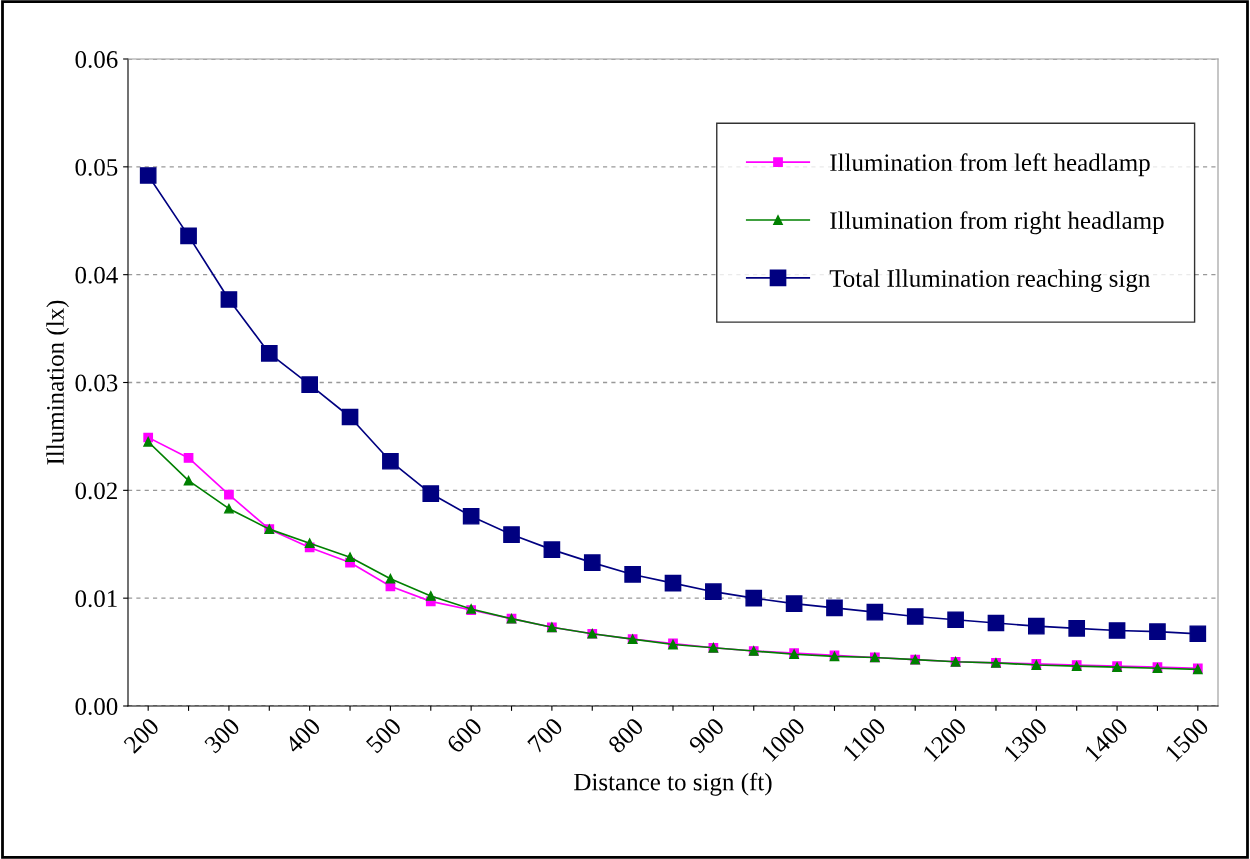 The width and height of the screenshot is (1250, 859). I want to click on x-tick-label: 500, so click(384, 735).